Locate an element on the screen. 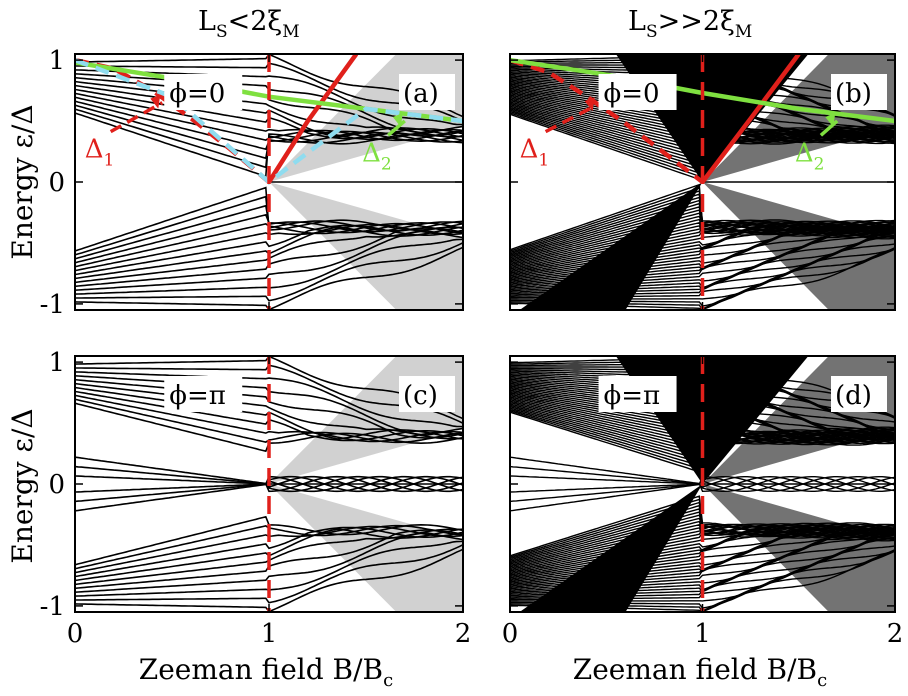  xlabel-right: Zeeman field B/Bc is located at coordinates (700, 672).